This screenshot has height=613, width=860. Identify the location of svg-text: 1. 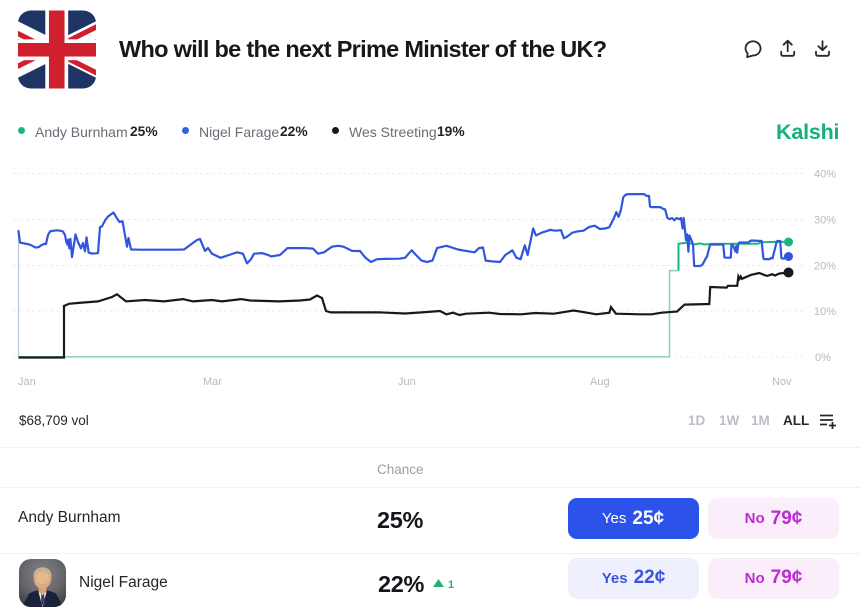
(451, 584).